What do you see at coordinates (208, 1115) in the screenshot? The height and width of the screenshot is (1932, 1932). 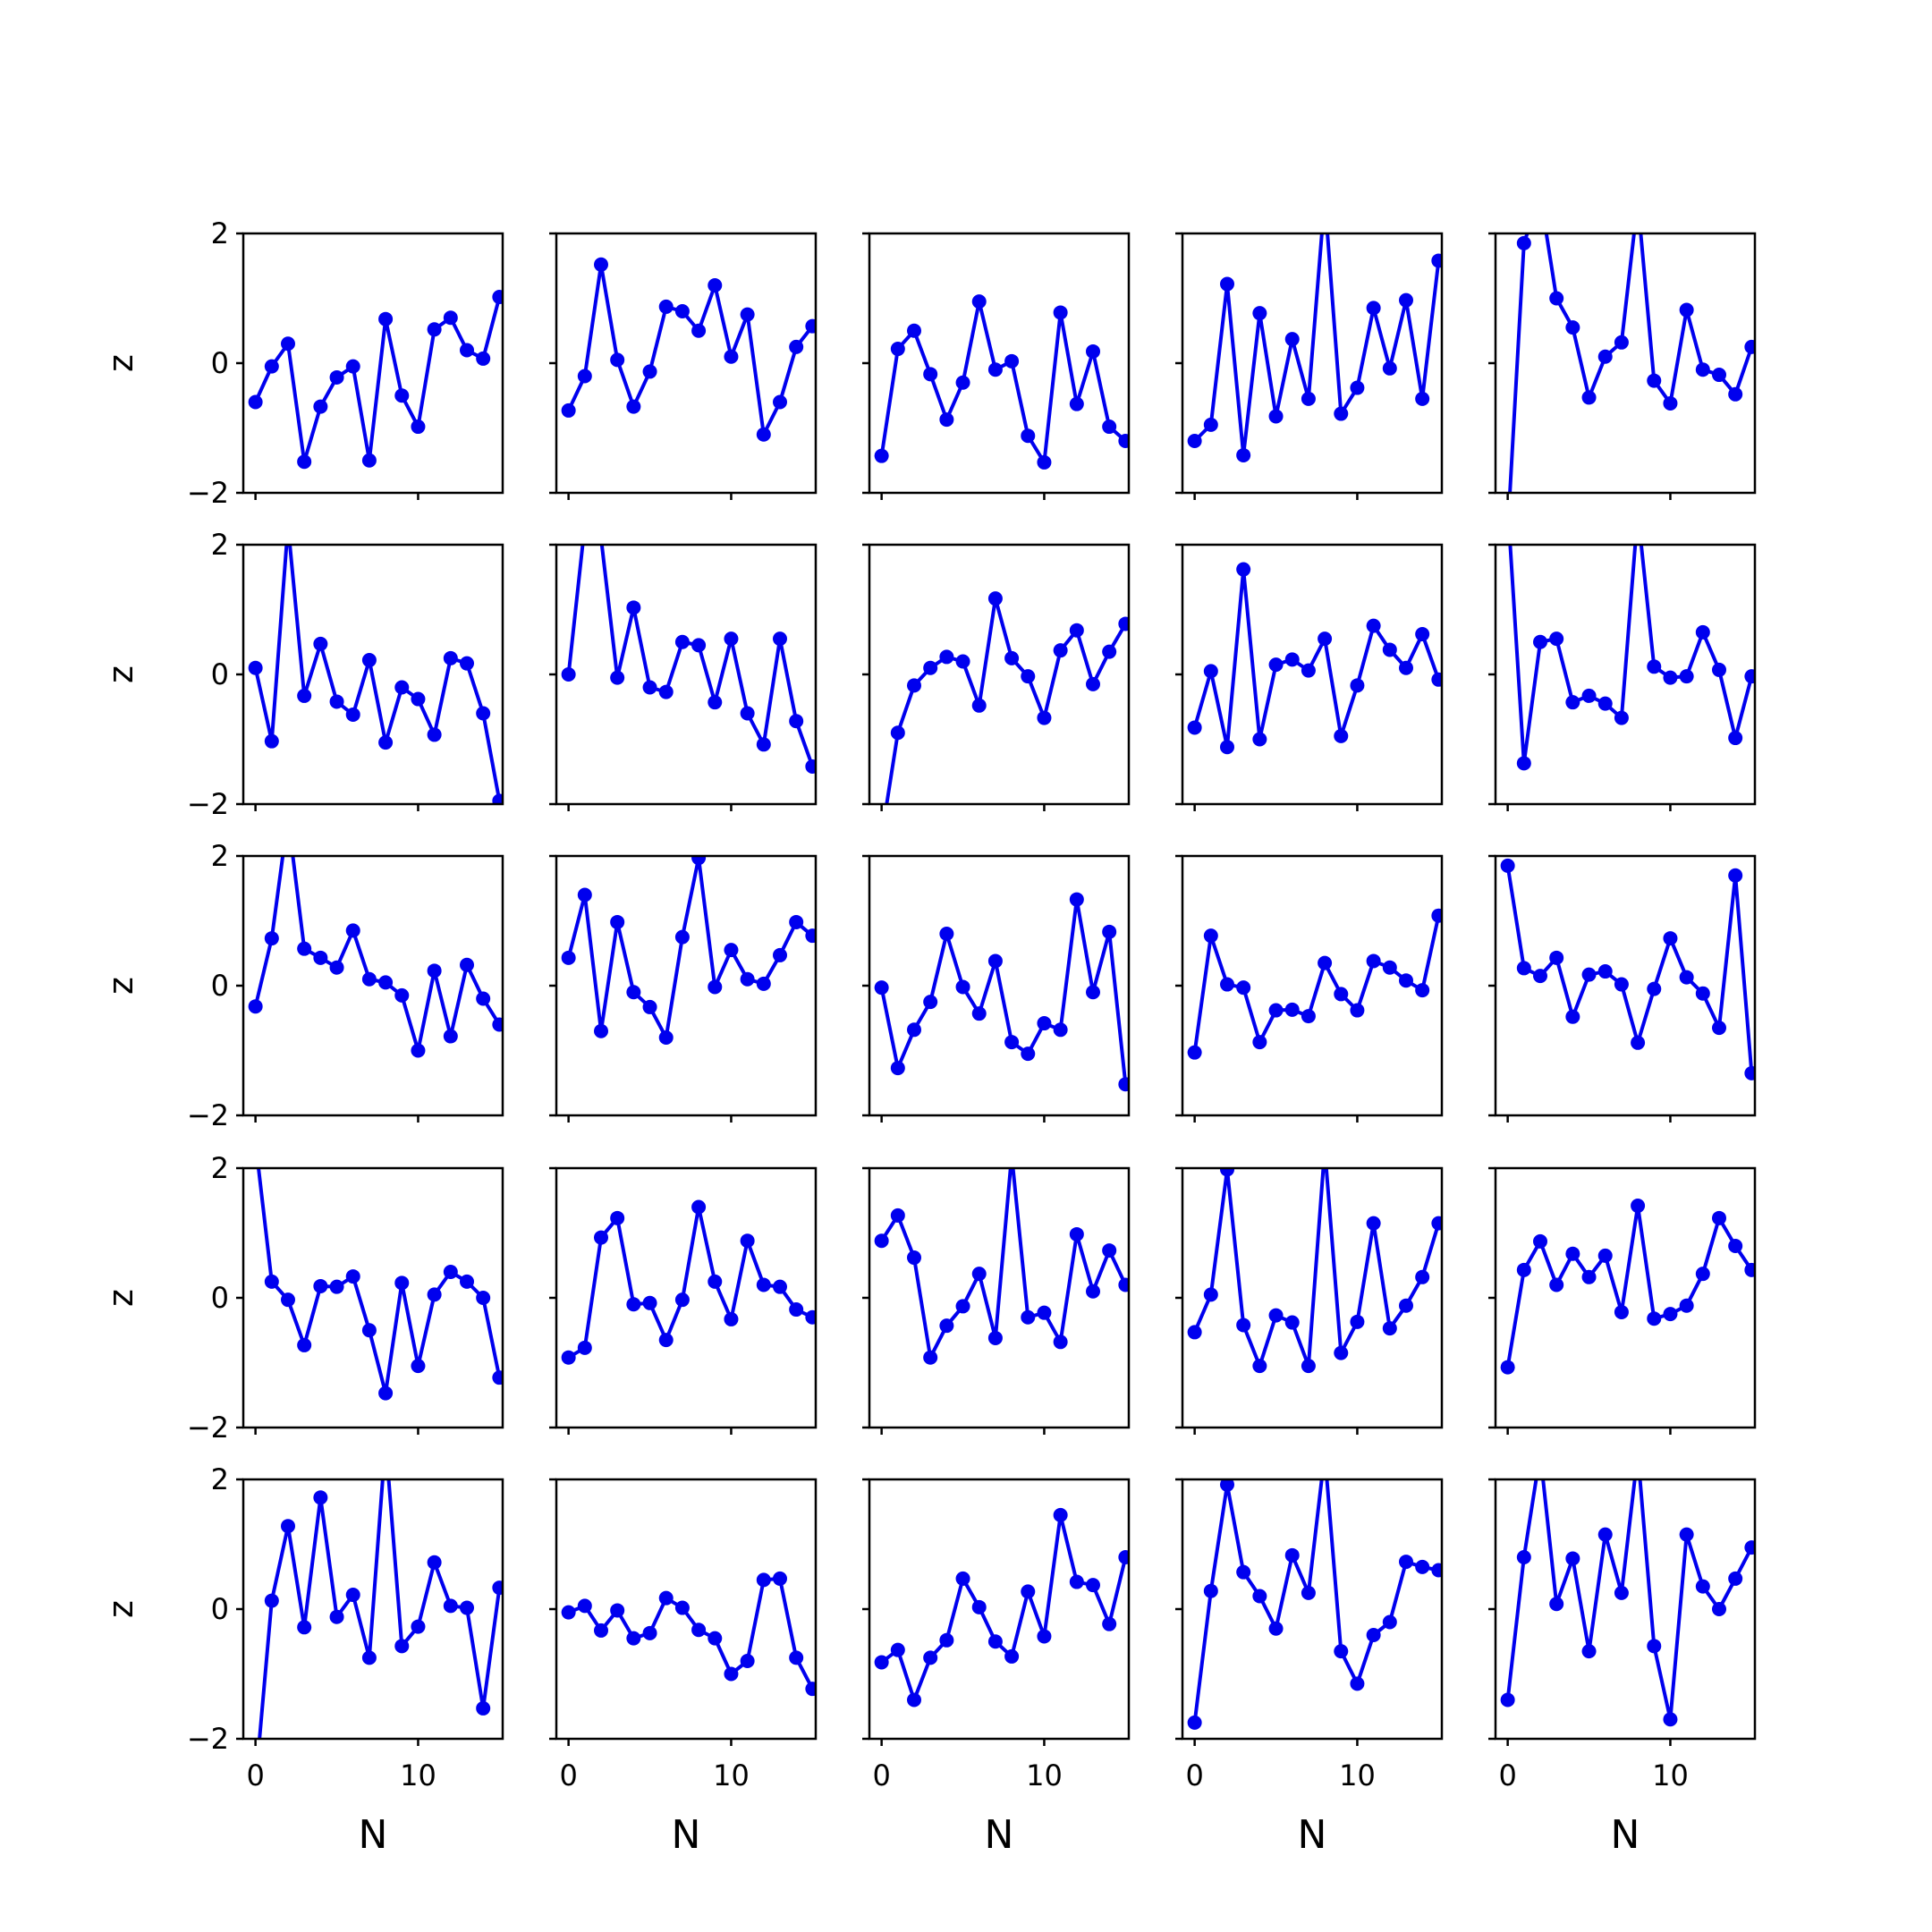 I see `y-tick-label: −2` at bounding box center [208, 1115].